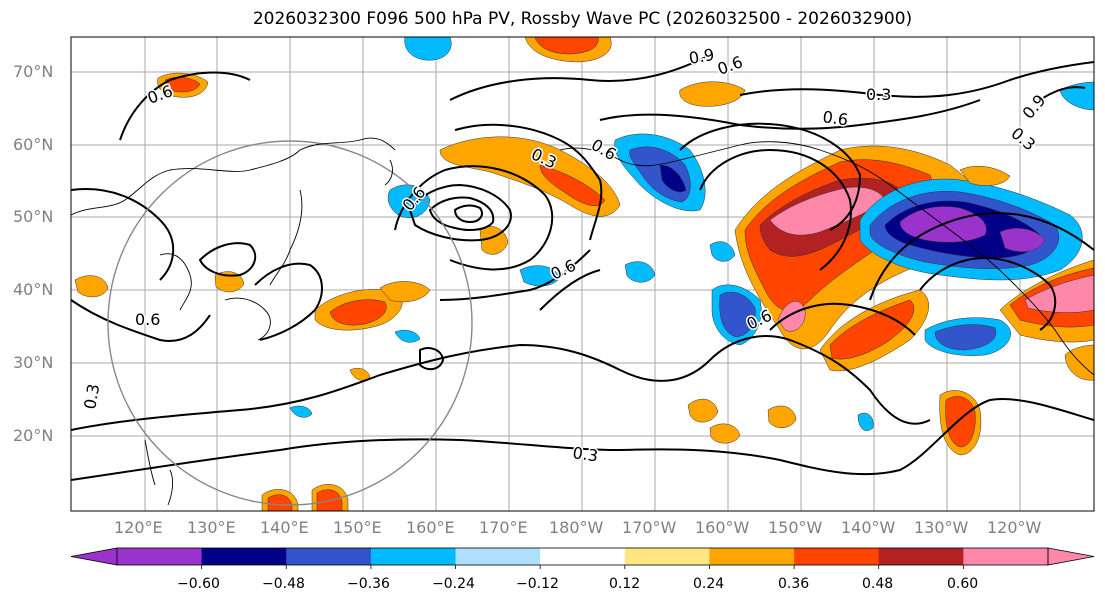 This screenshot has height=604, width=1105. What do you see at coordinates (1059, 293) in the screenshot?
I see `shade-pink-east` at bounding box center [1059, 293].